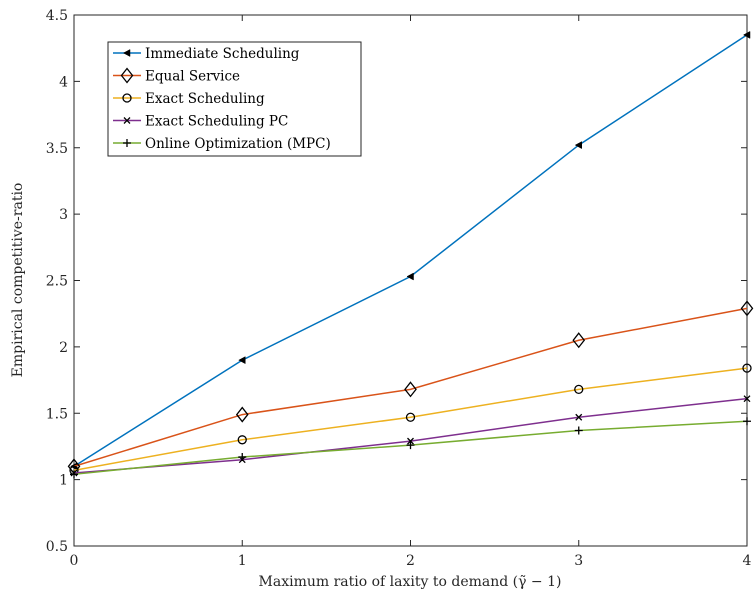 The height and width of the screenshot is (595, 754). Describe the element at coordinates (74, 561) in the screenshot. I see `x-tick-label: 0` at that location.